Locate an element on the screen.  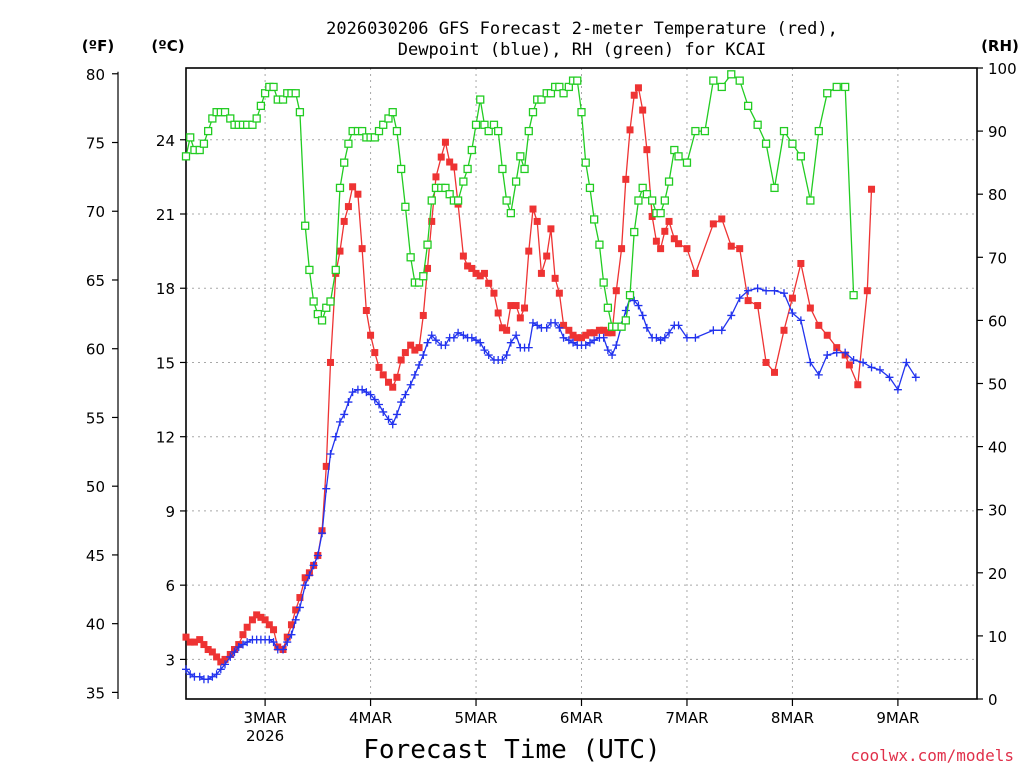
rh-tick-label: 30 is located at coordinates (997, 511).